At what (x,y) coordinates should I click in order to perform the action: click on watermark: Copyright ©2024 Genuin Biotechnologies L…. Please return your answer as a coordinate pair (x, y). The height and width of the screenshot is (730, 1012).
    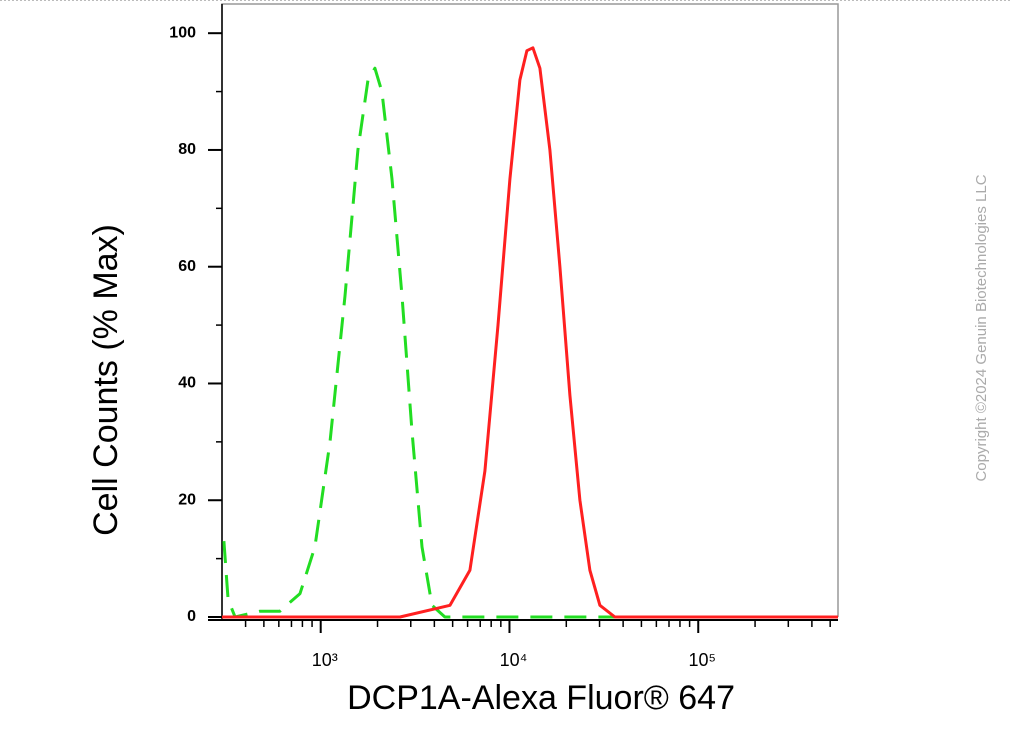
    Looking at the image, I should click on (981, 327).